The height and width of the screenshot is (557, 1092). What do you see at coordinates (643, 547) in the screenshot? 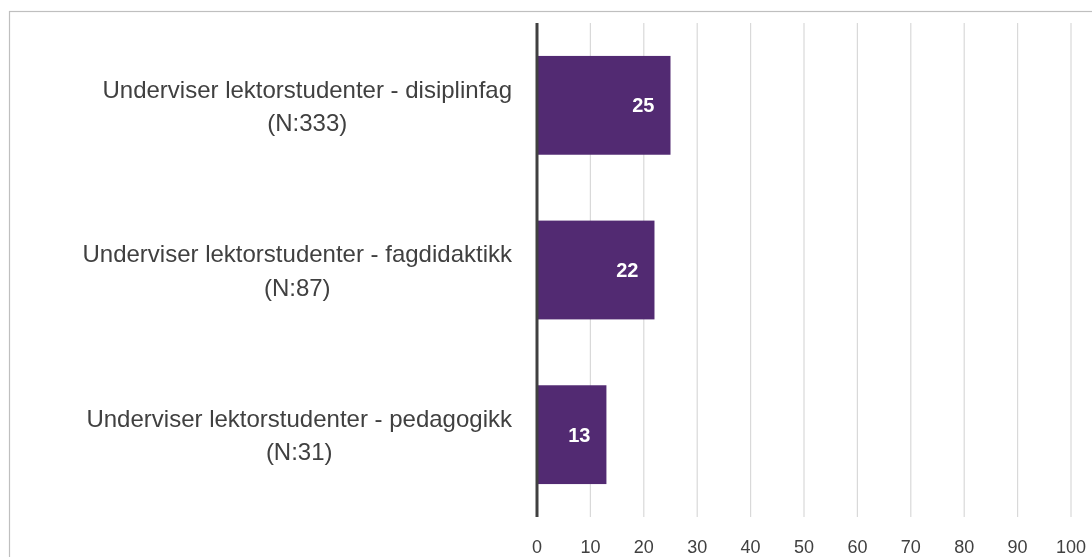
I see `x-tick-label: 20` at bounding box center [643, 547].